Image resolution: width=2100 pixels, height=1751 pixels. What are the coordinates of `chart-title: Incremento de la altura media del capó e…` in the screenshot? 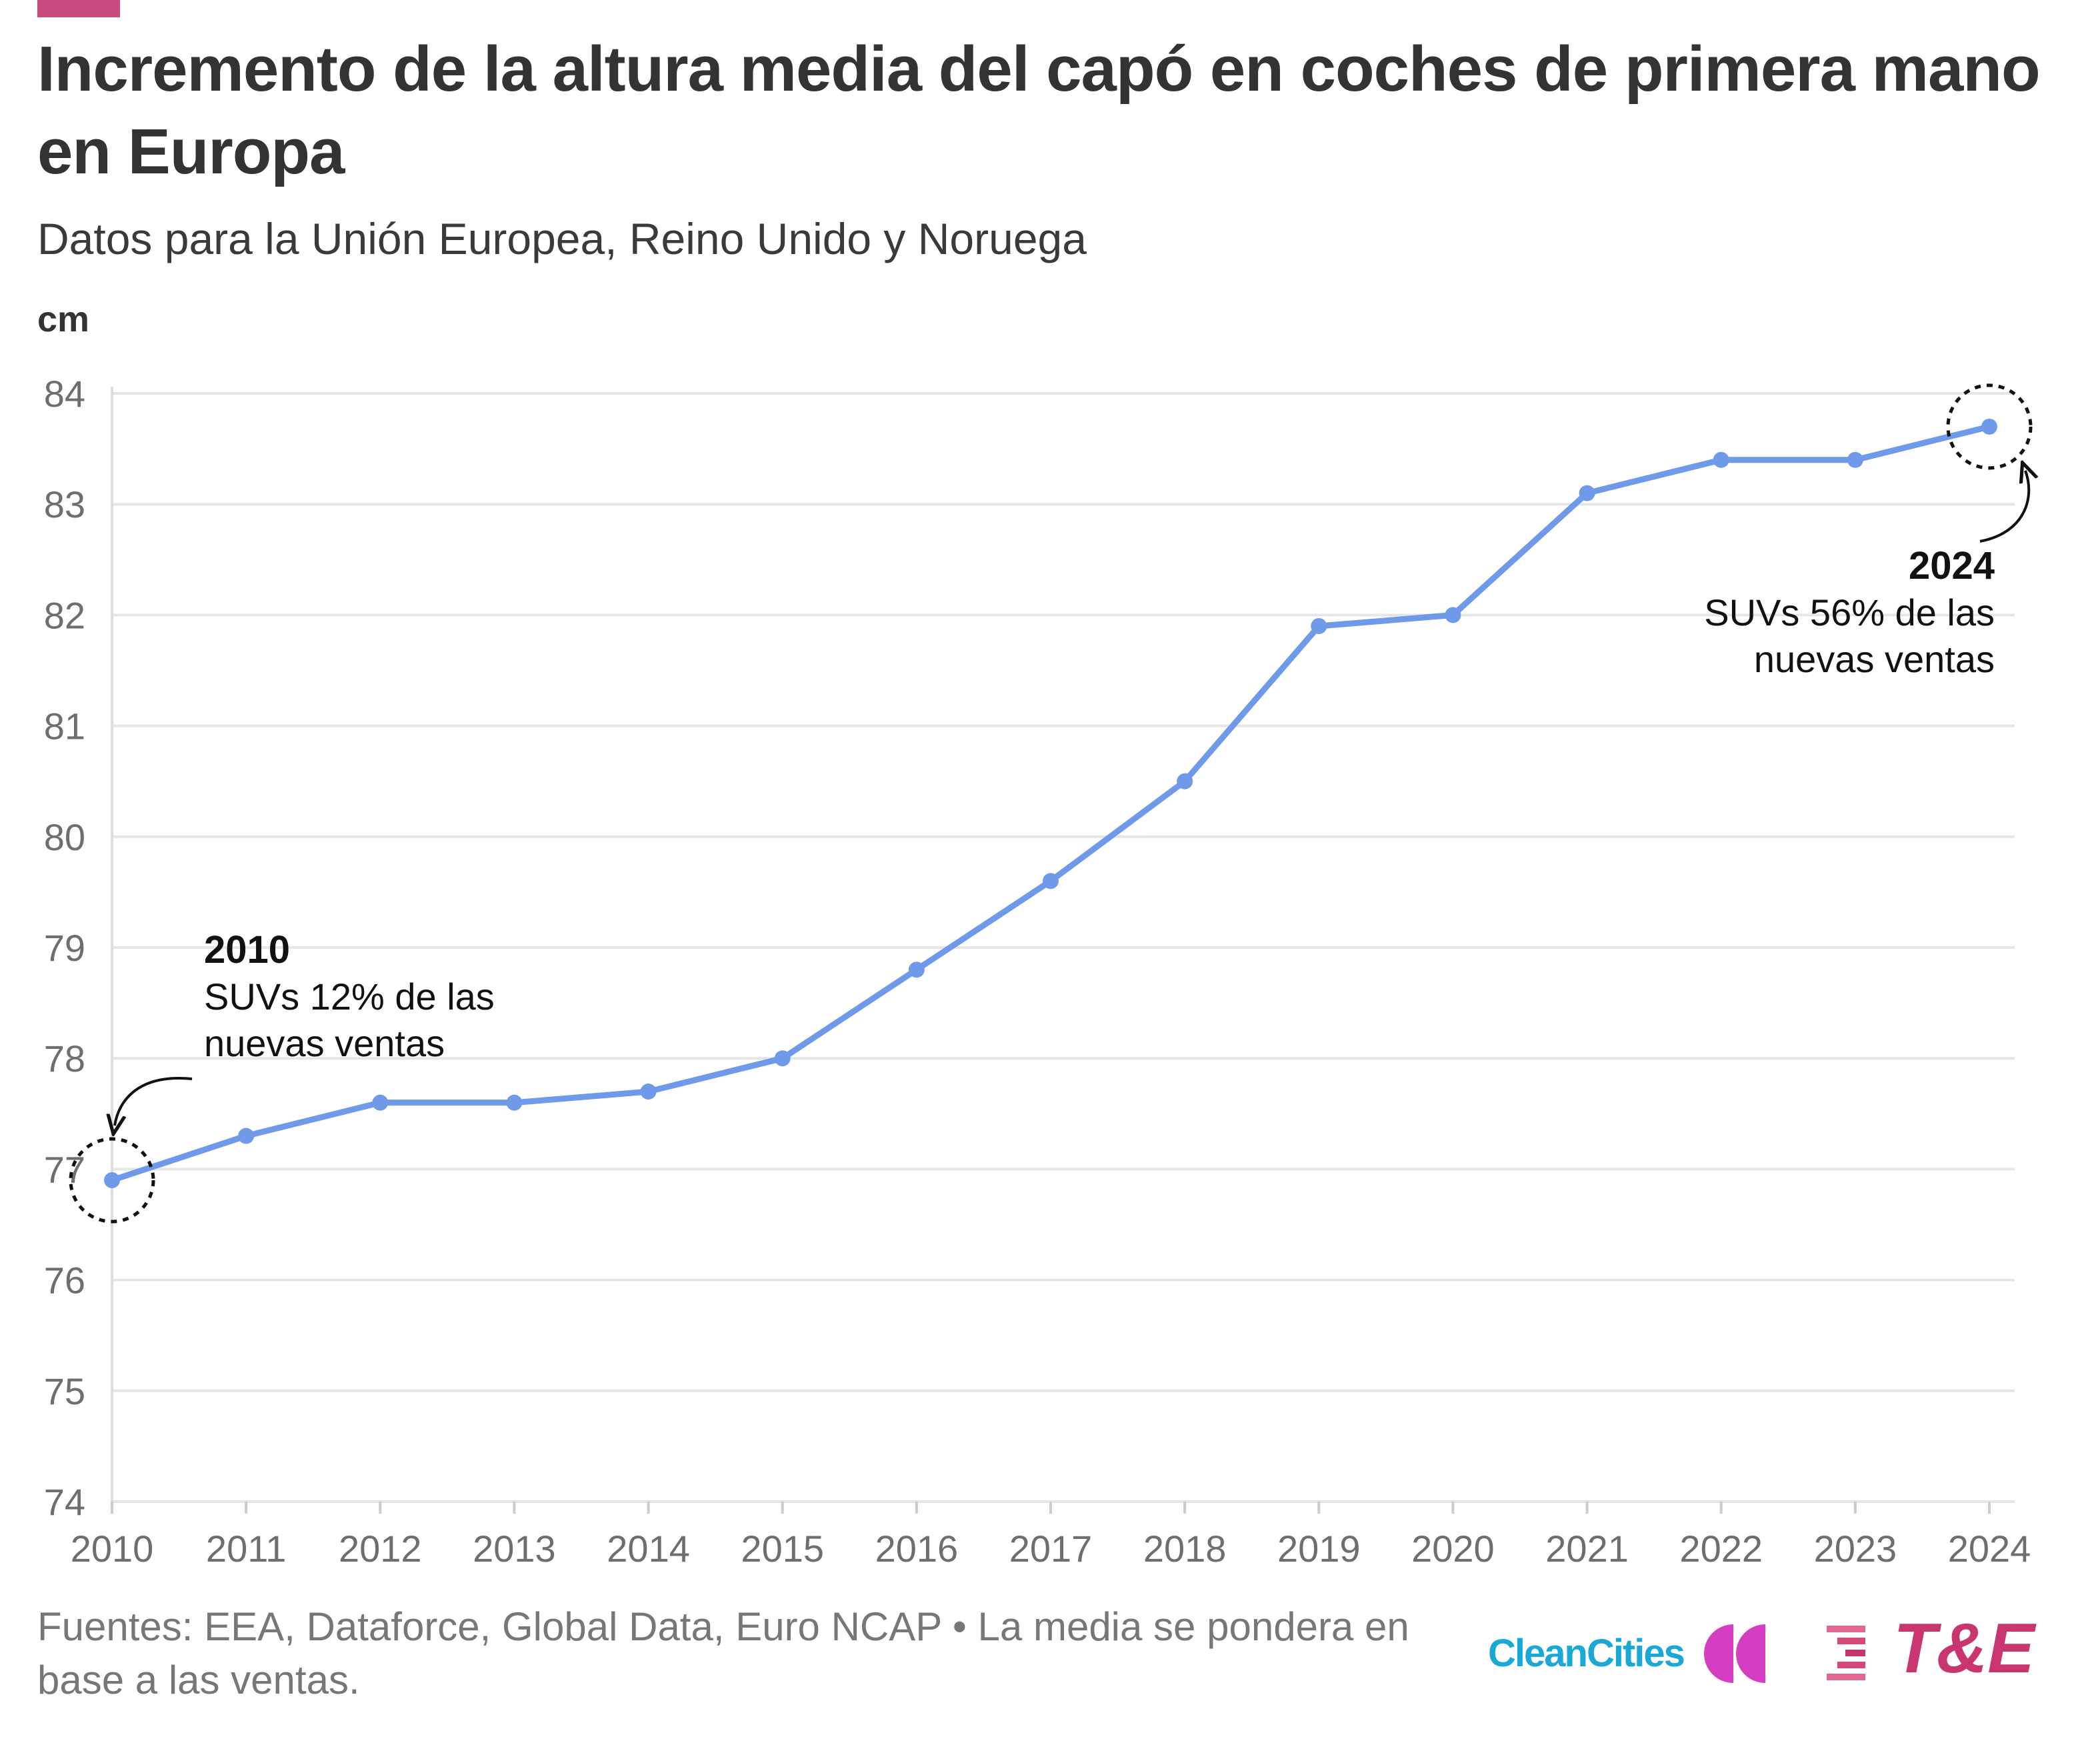 It's located at (1039, 110).